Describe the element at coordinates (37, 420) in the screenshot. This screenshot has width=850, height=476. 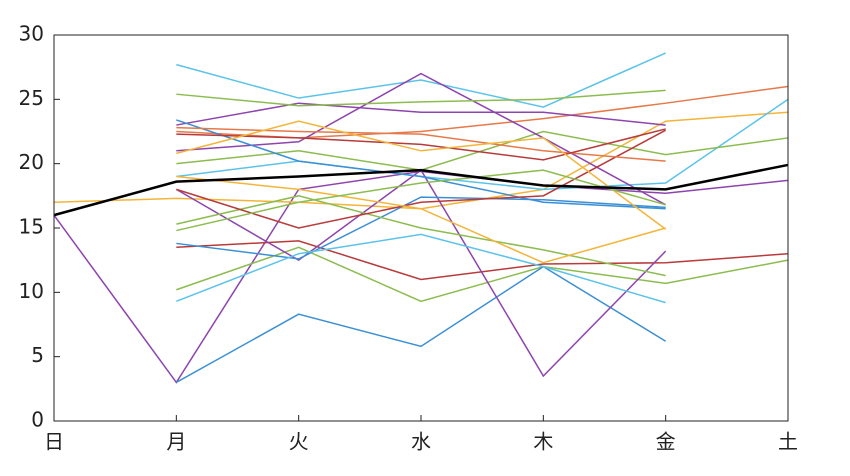
I see `y-tick-label: 0` at that location.